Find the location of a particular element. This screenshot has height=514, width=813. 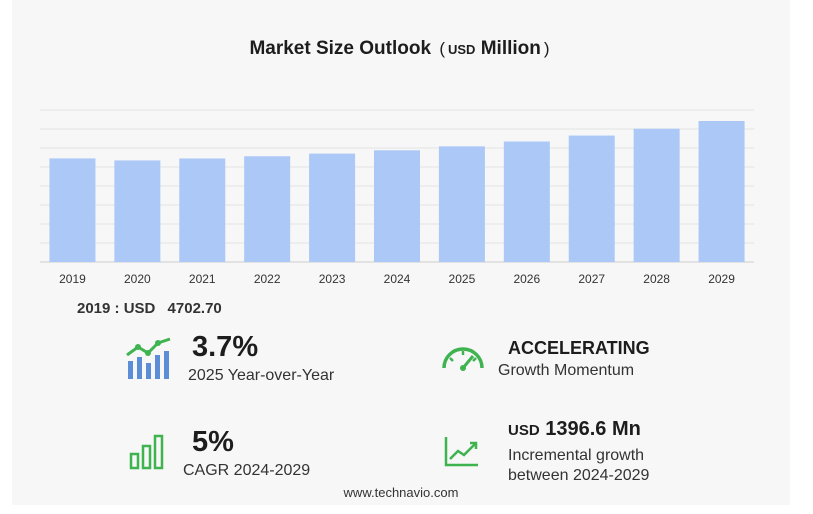

x-tick-label: 2021 is located at coordinates (202, 279).